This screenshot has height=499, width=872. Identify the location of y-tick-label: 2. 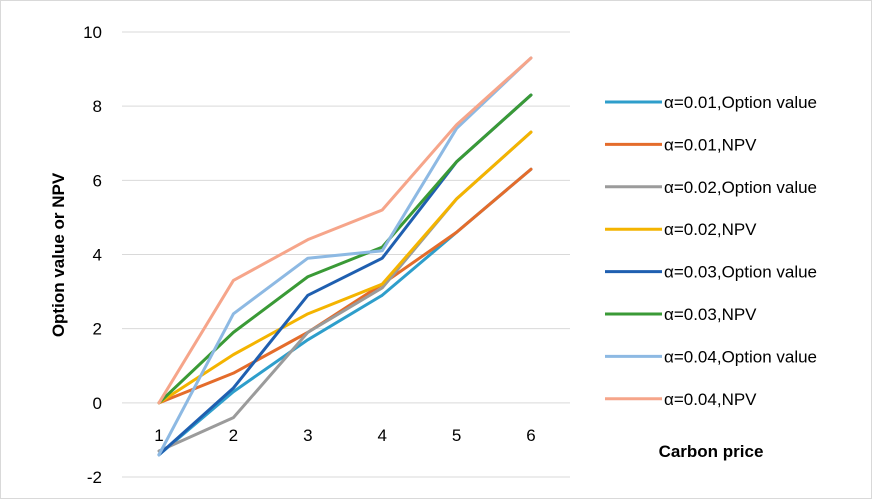
(97, 329).